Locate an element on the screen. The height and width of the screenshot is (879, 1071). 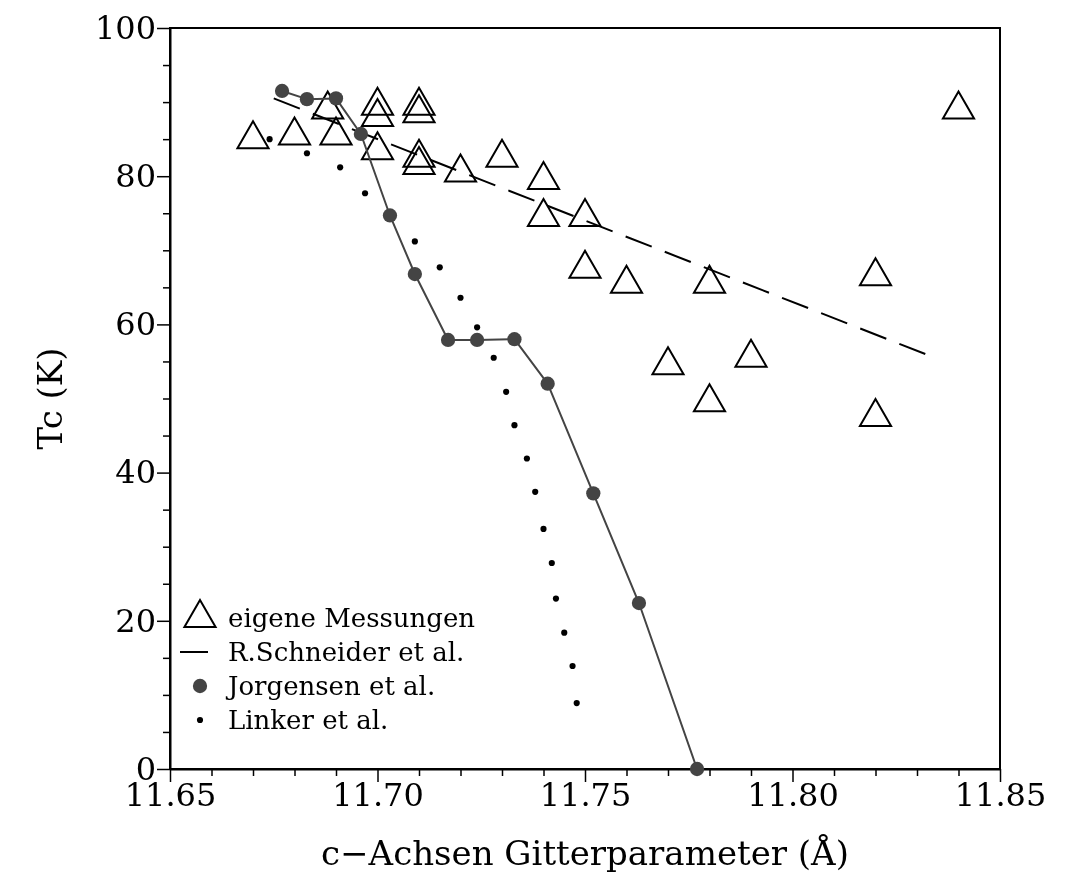
x-tick-label: 11.70 is located at coordinates (378, 794).